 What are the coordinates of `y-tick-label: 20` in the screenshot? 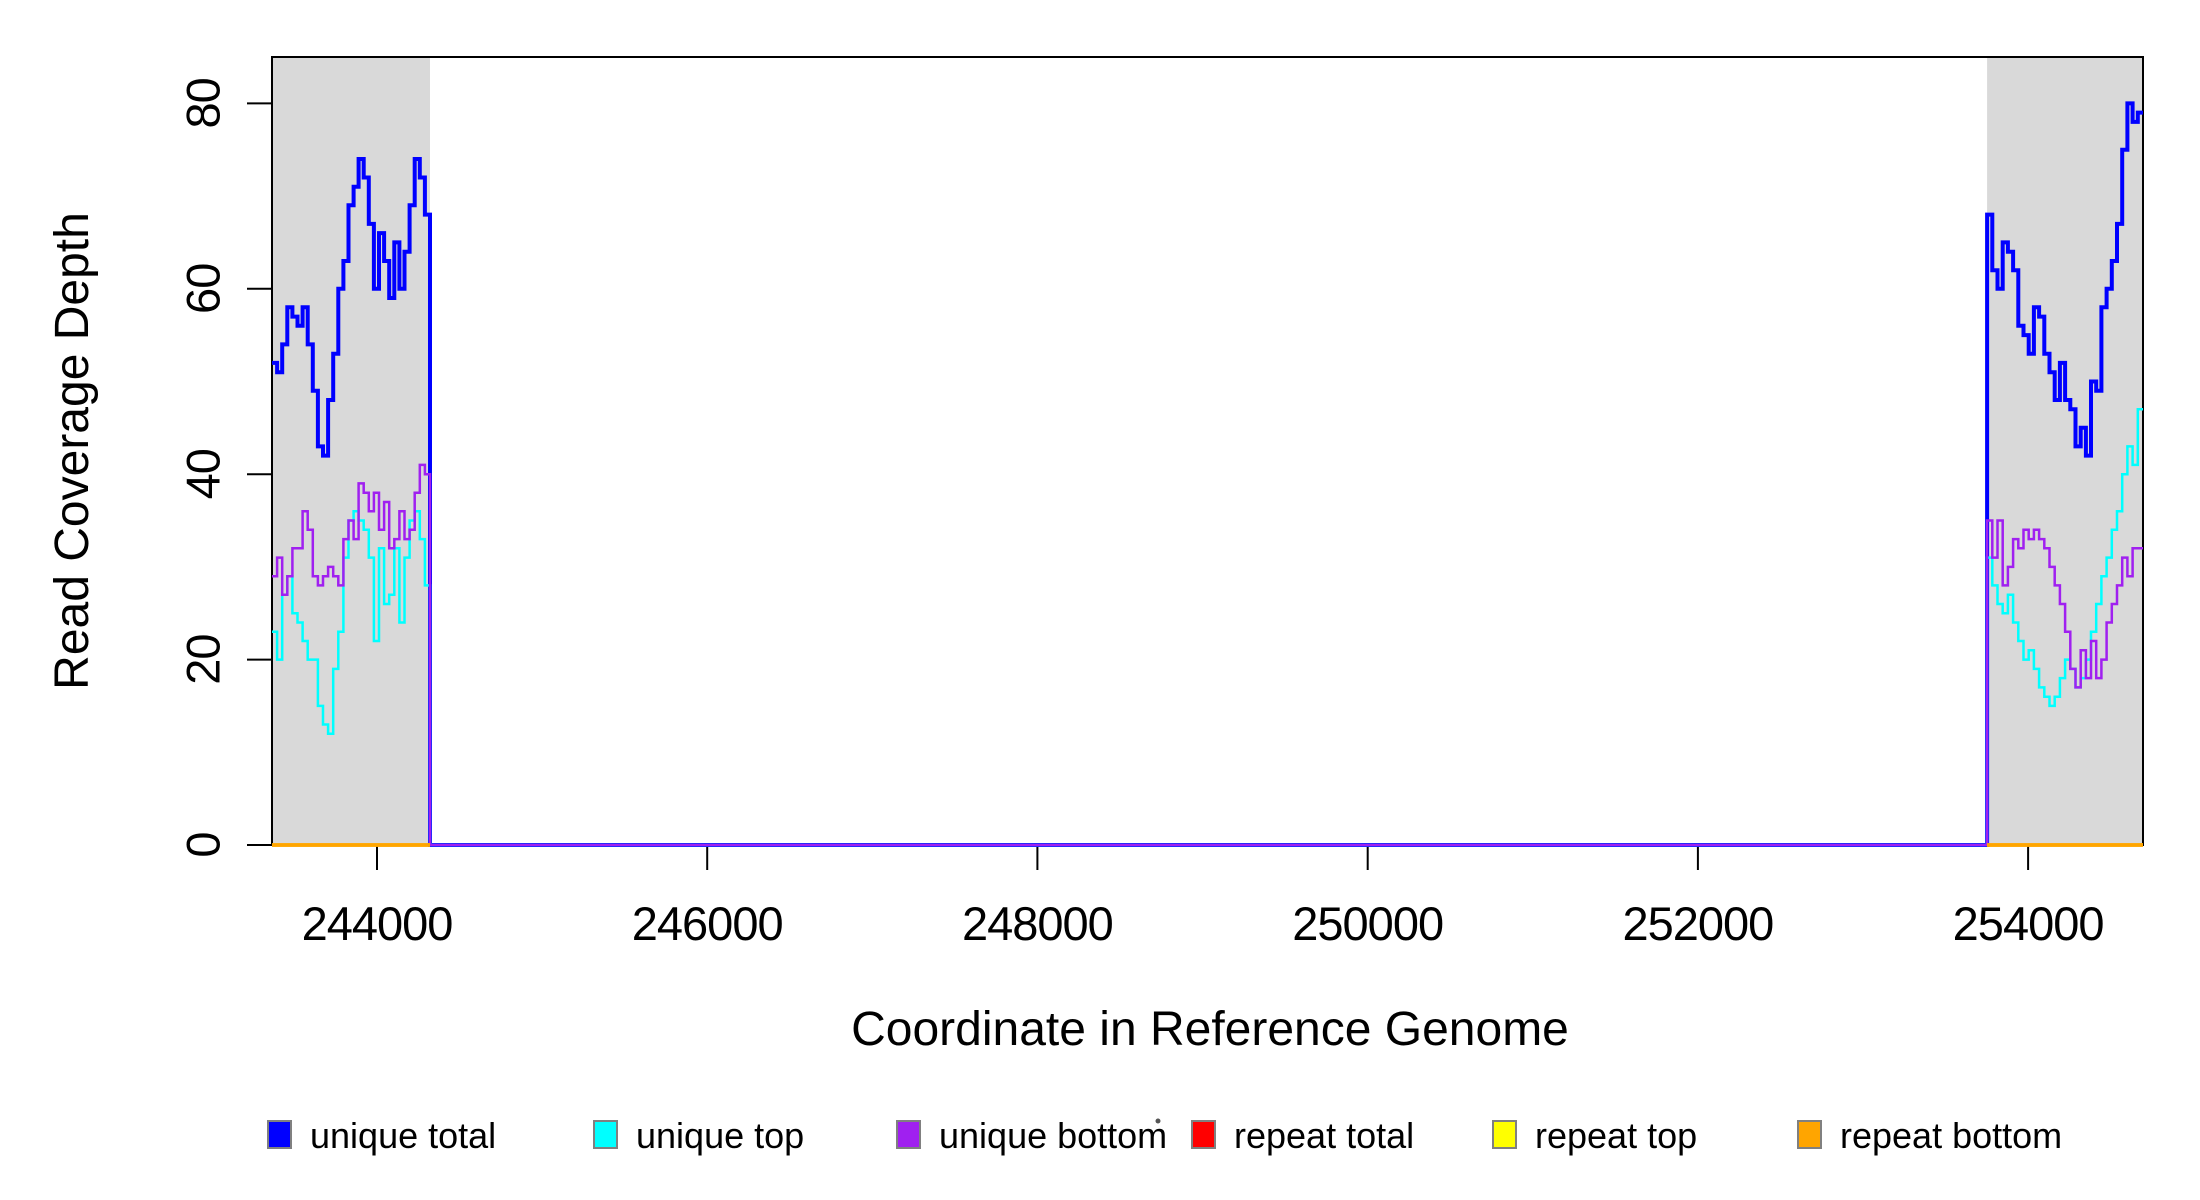 It's located at (203, 659).